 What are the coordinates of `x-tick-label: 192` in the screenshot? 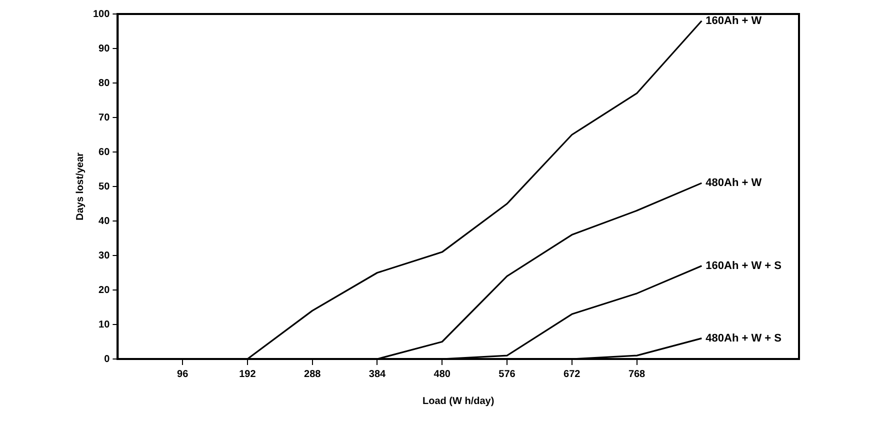 It's located at (247, 374).